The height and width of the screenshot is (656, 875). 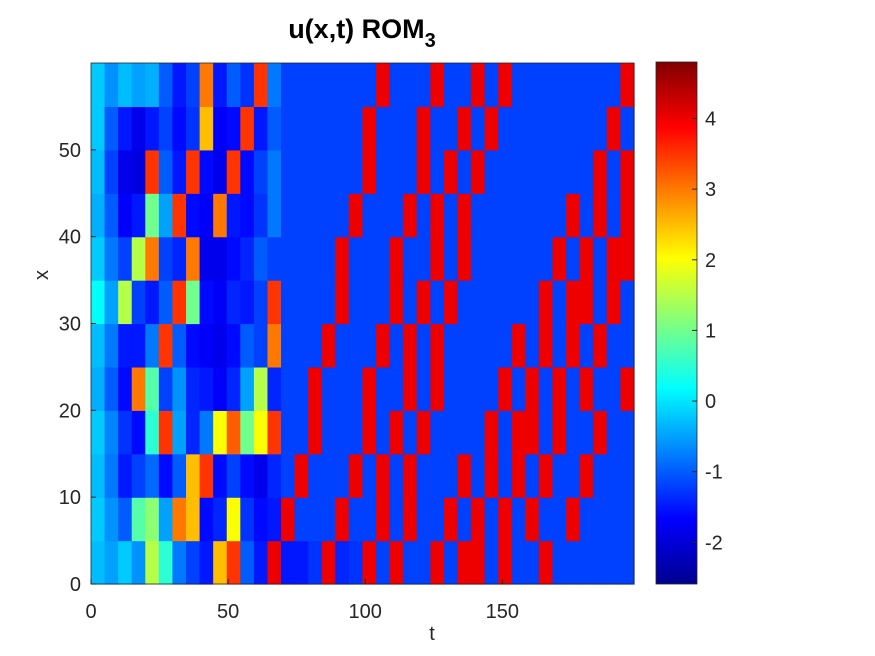 What do you see at coordinates (710, 190) in the screenshot?
I see `colorbar-tick-label: 3` at bounding box center [710, 190].